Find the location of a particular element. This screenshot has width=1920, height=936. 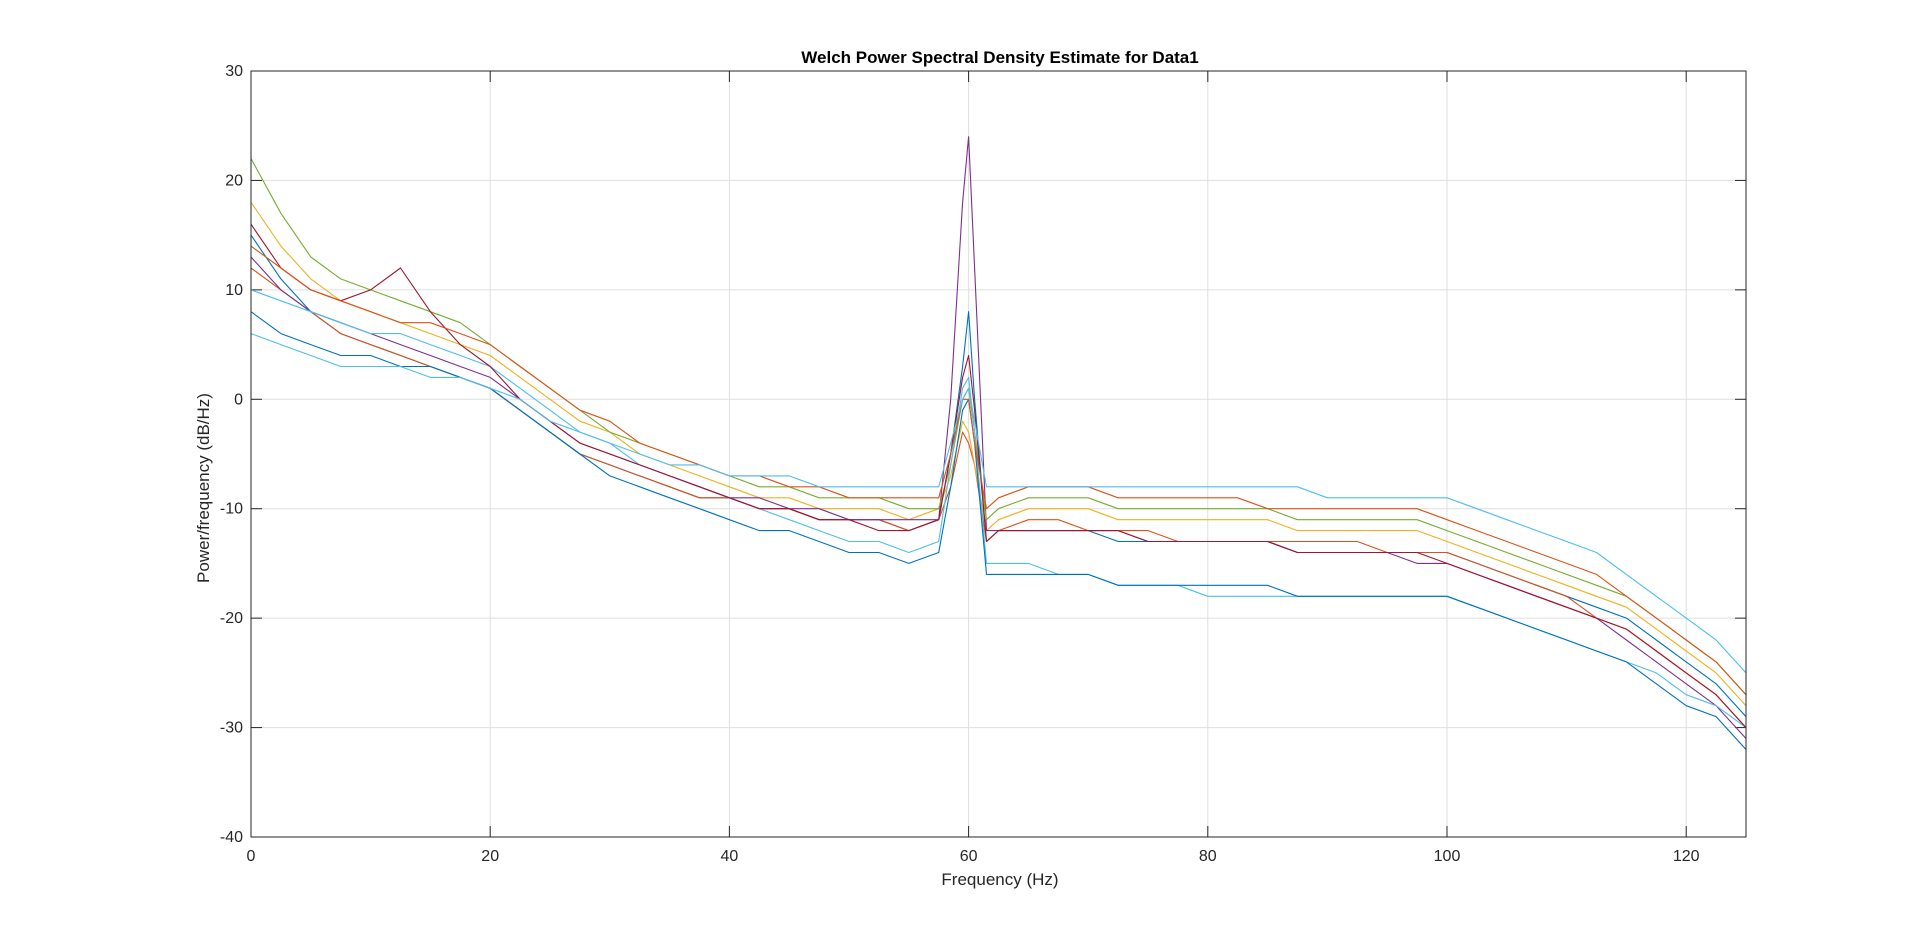

y-tick-label: -30 is located at coordinates (231, 728).